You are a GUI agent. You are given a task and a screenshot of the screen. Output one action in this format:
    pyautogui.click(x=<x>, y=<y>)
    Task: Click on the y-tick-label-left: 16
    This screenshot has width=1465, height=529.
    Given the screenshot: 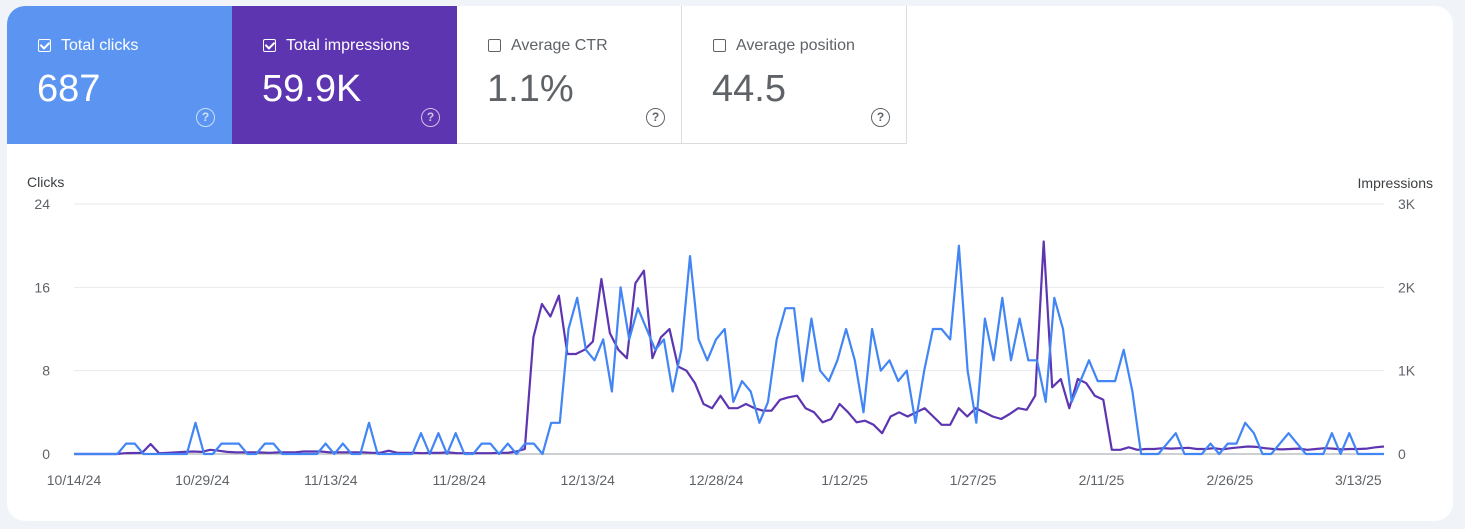 What is the action you would take?
    pyautogui.click(x=42, y=287)
    